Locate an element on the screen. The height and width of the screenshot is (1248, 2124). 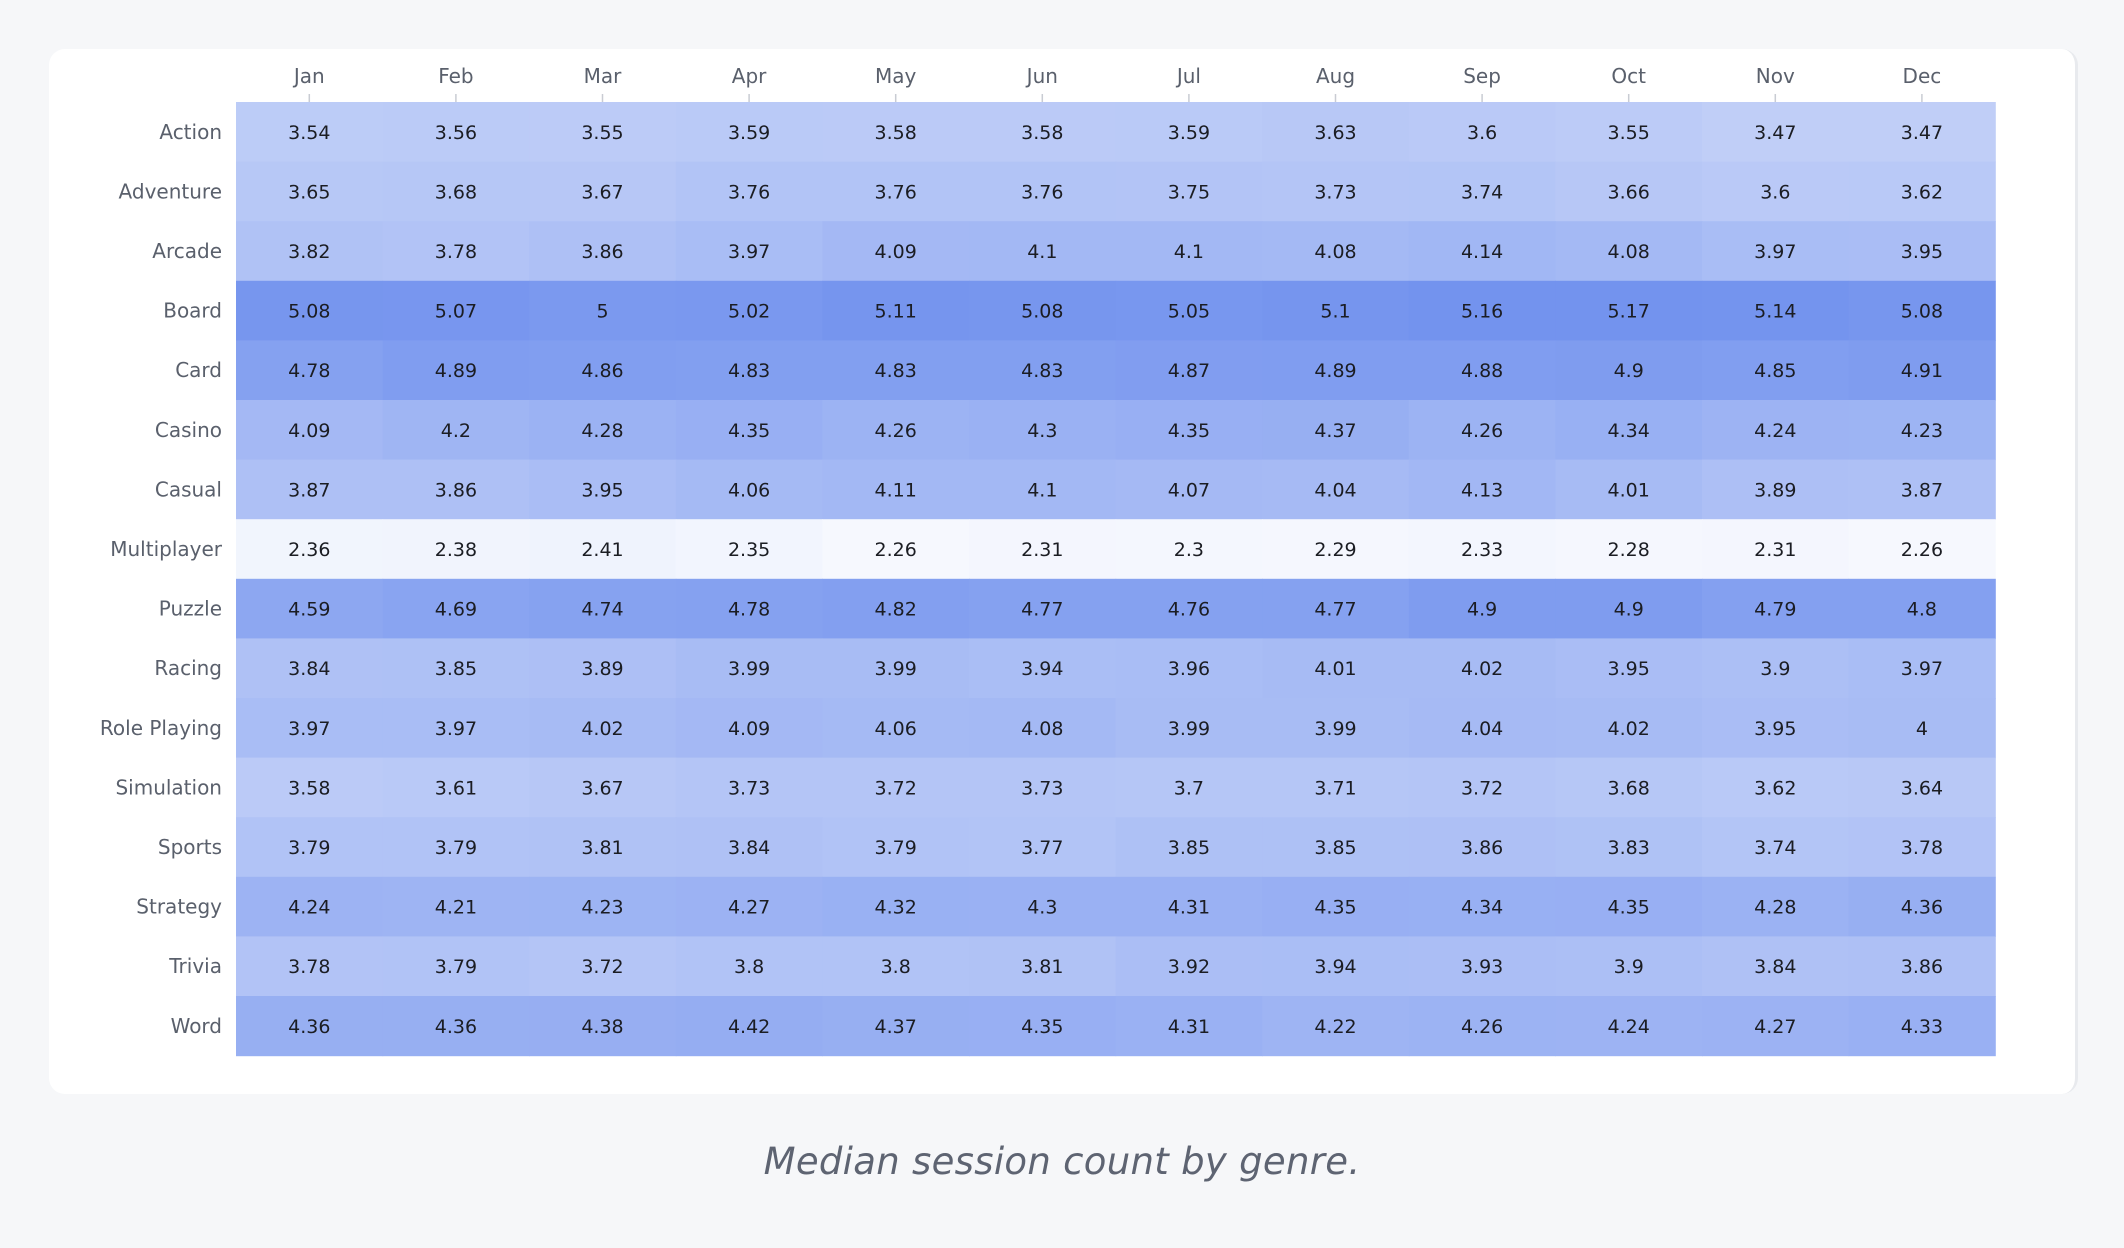
y-tick-label: Racing is located at coordinates (188, 668).